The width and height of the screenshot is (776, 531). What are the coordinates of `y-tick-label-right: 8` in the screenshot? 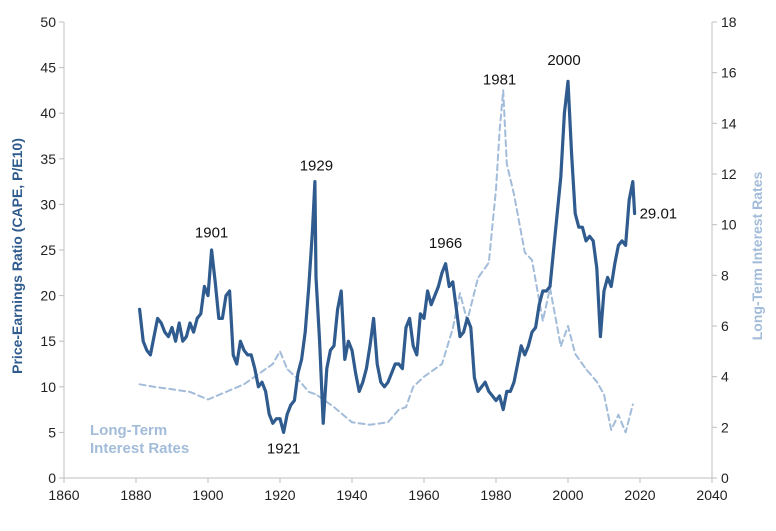 It's located at (725, 275).